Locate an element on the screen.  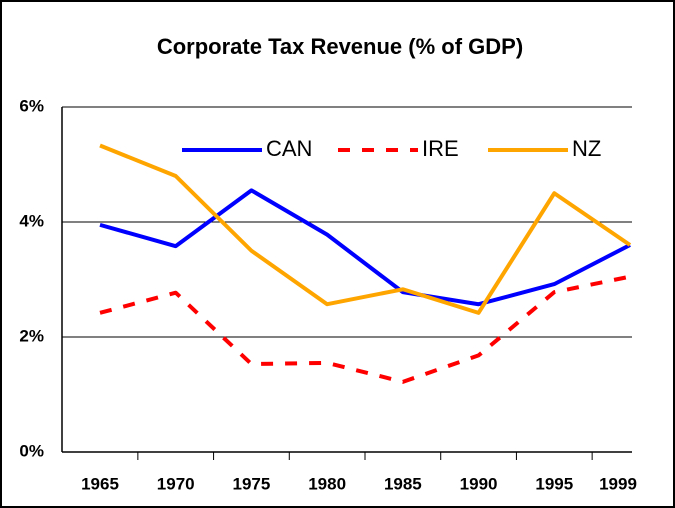
y-tick-label: 0% is located at coordinates (31, 450).